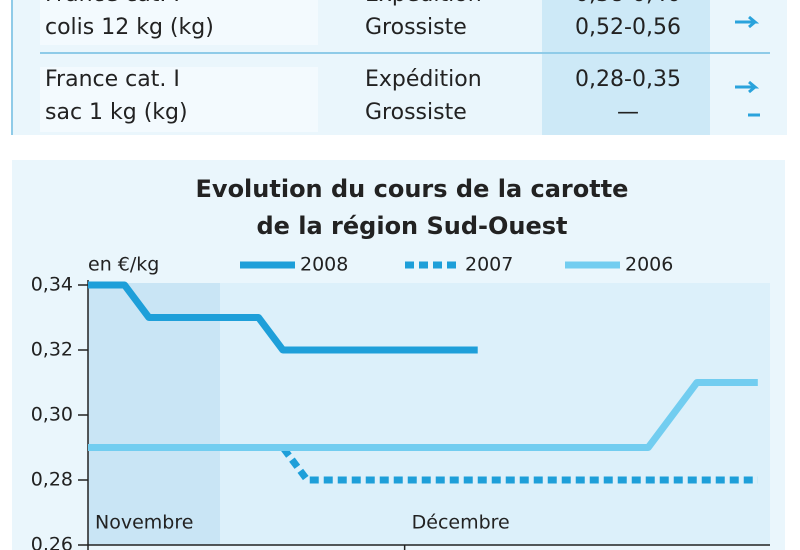  Describe the element at coordinates (411, 226) in the screenshot. I see `chart-title: de la région Sud-Ouest` at that location.